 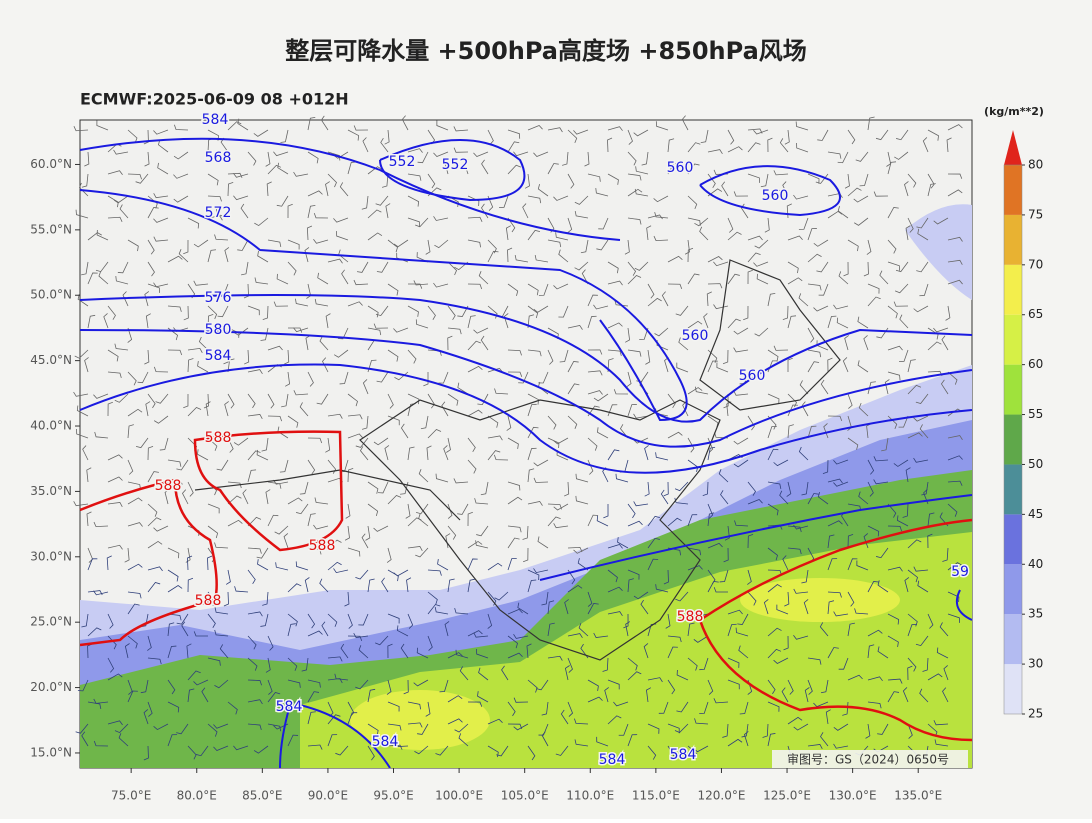 I want to click on lon-tick-label: 135.0°E, so click(x=918, y=796).